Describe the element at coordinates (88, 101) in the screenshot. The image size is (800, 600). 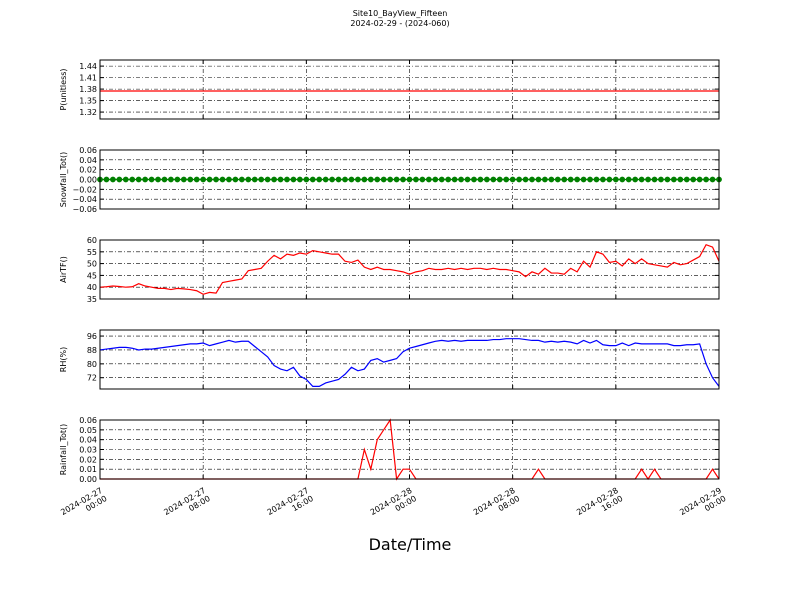
I see `y-tick-label: 1.35` at that location.